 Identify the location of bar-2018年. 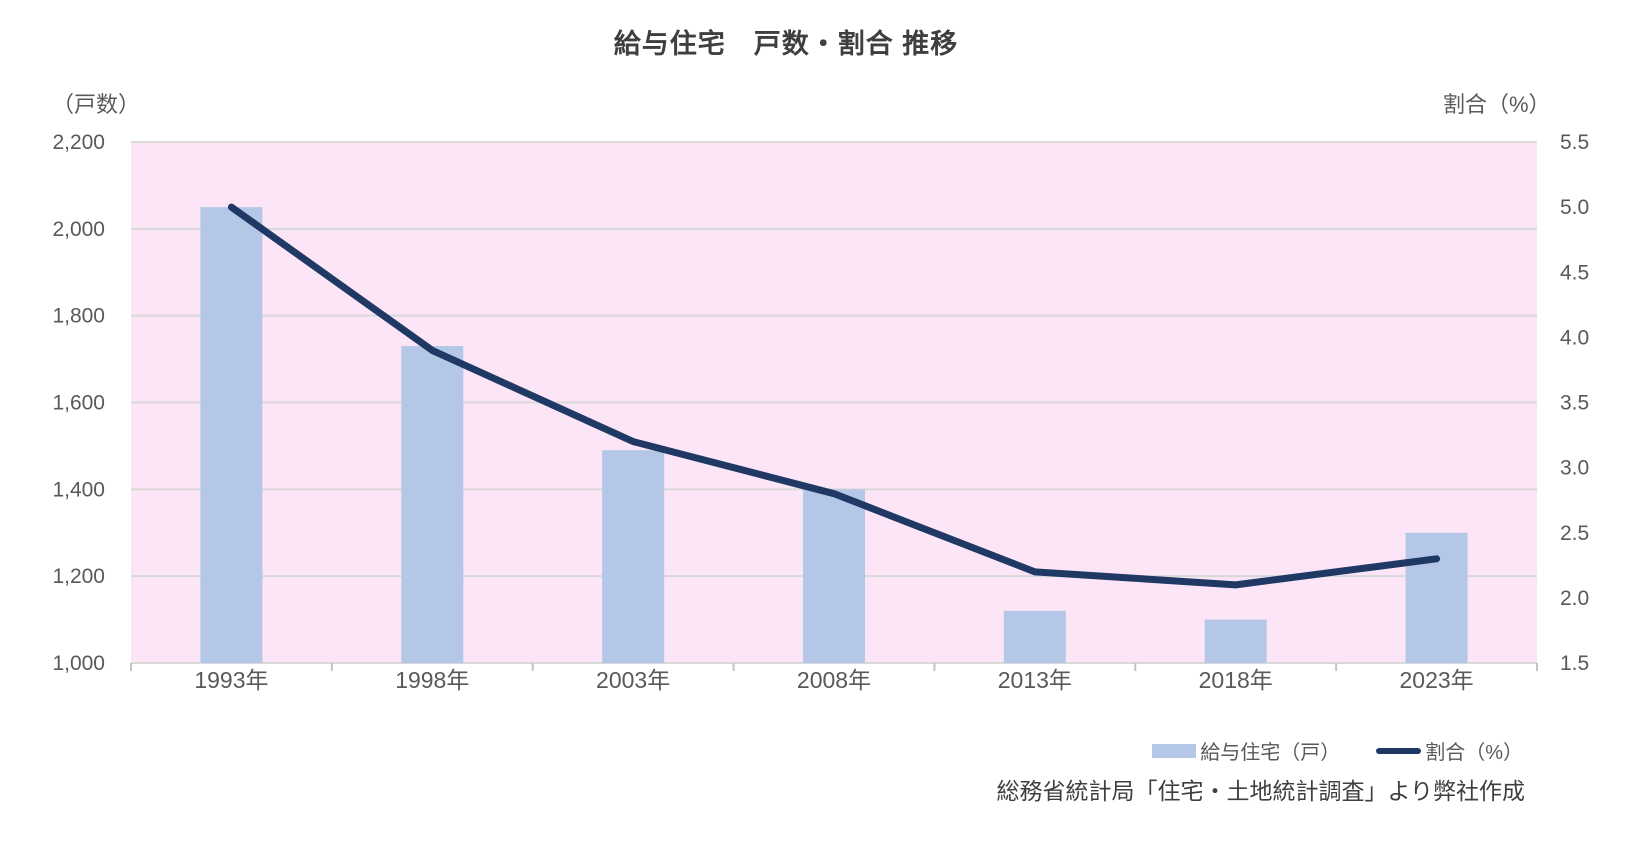
(1235, 641).